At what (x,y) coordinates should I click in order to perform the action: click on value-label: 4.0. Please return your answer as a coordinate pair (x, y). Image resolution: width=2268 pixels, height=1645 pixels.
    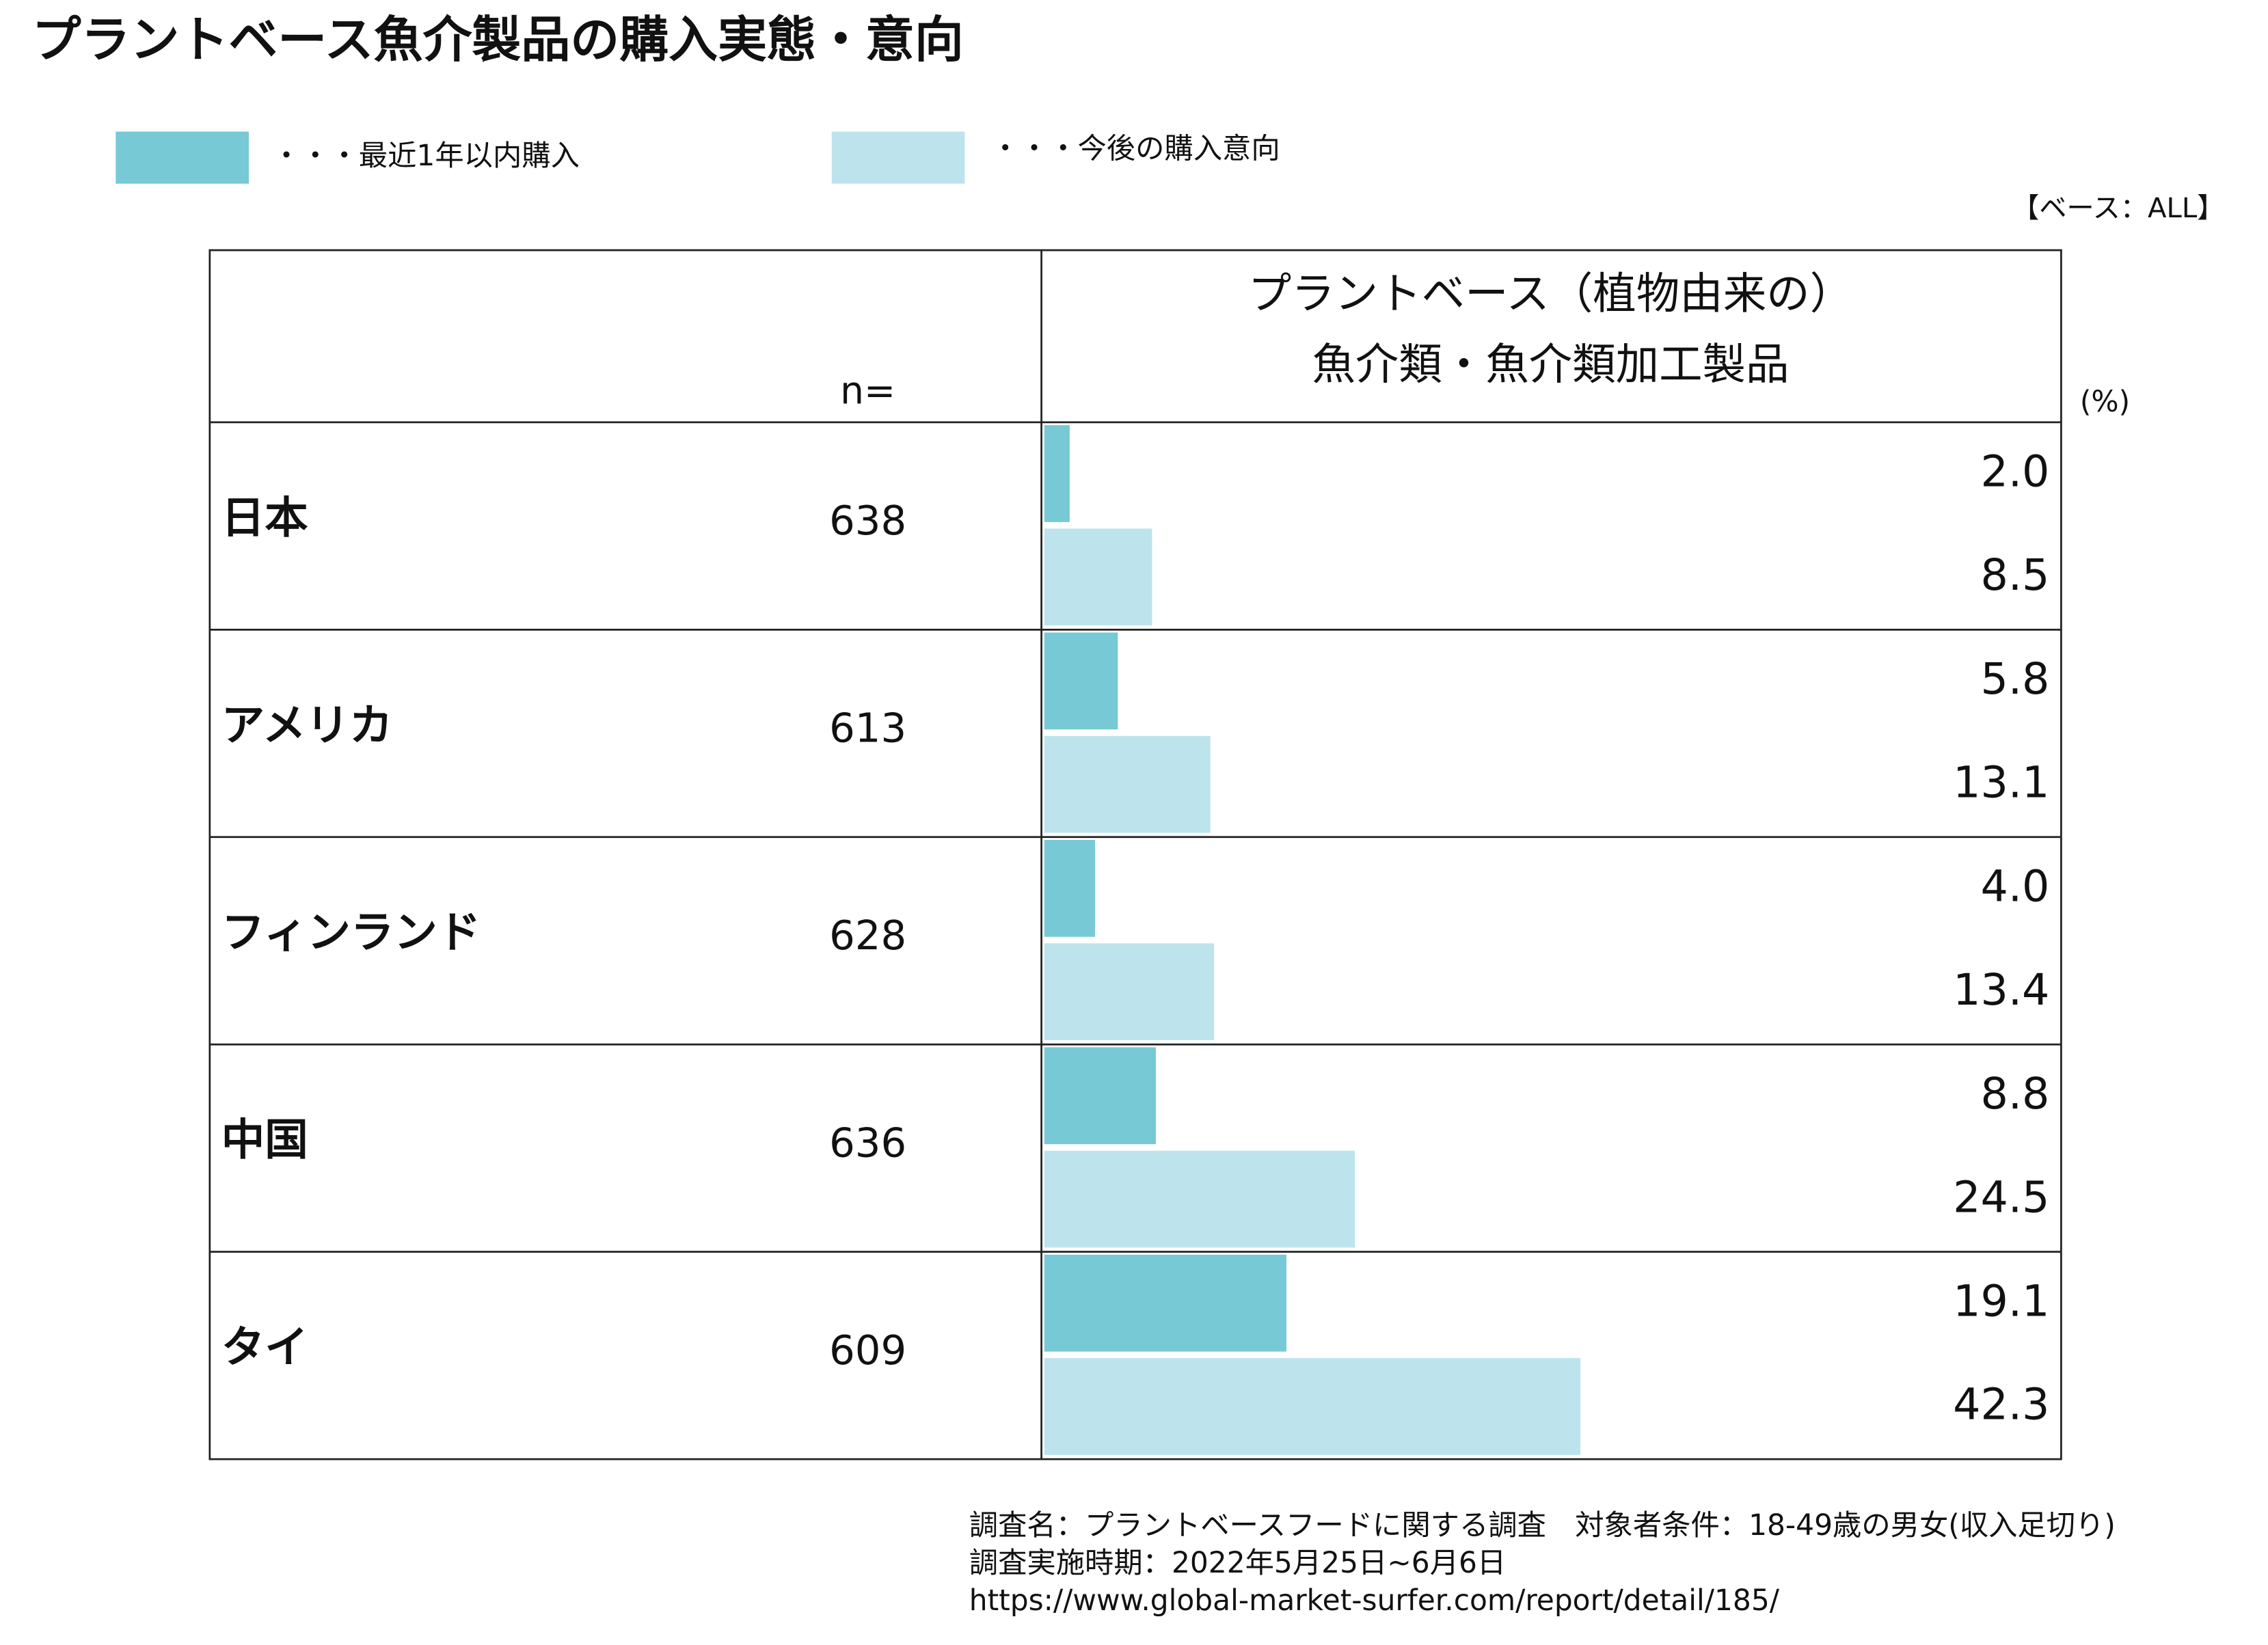
    Looking at the image, I should click on (2016, 886).